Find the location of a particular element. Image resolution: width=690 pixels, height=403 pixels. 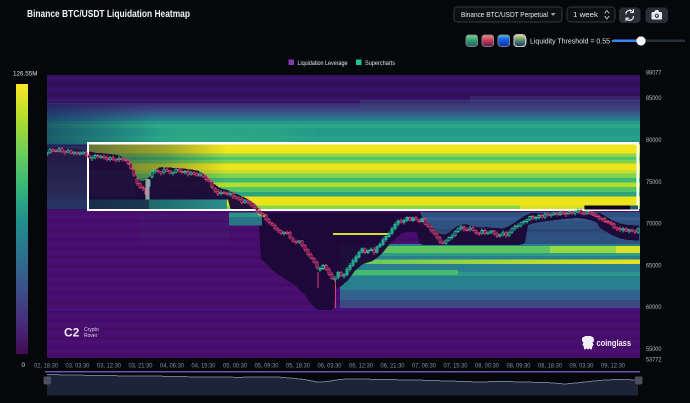

svg-text: 0 is located at coordinates (24, 365).